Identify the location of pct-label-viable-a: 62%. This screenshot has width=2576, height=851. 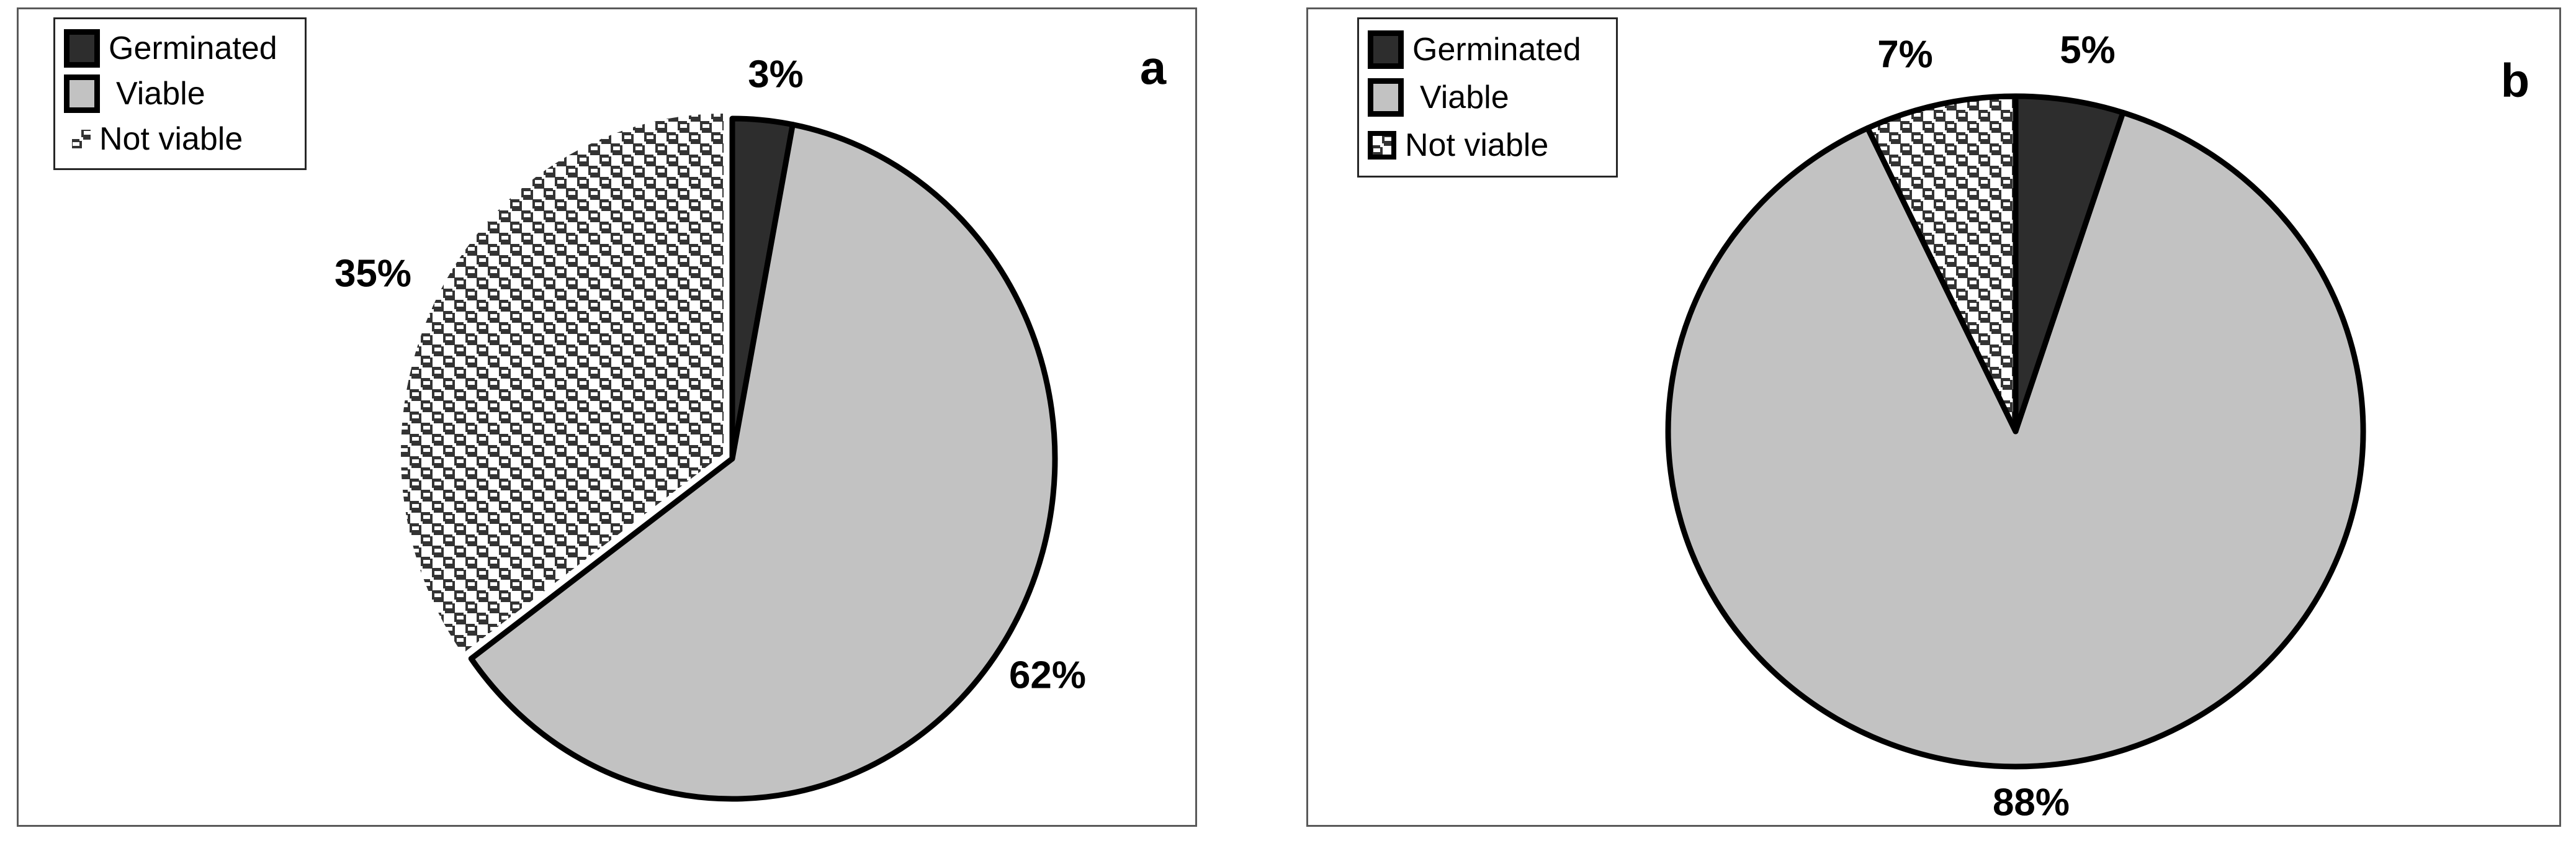
(1048, 675).